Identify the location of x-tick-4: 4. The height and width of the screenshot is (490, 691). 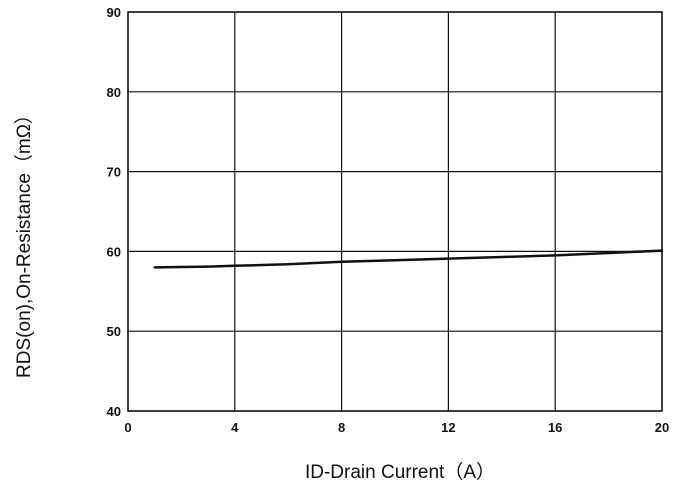
(235, 427).